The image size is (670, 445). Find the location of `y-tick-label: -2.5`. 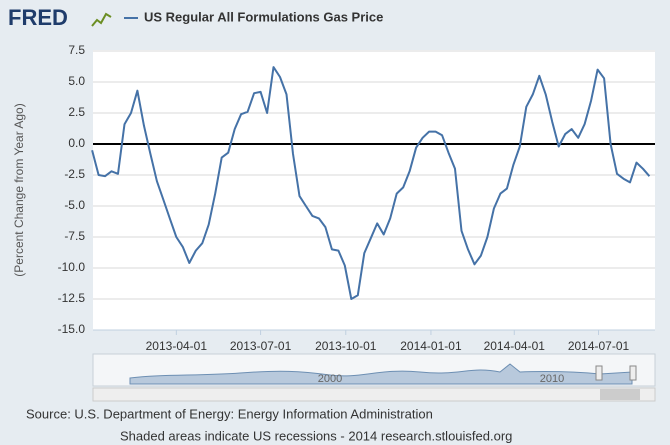

y-tick-label: -2.5 is located at coordinates (74, 174).